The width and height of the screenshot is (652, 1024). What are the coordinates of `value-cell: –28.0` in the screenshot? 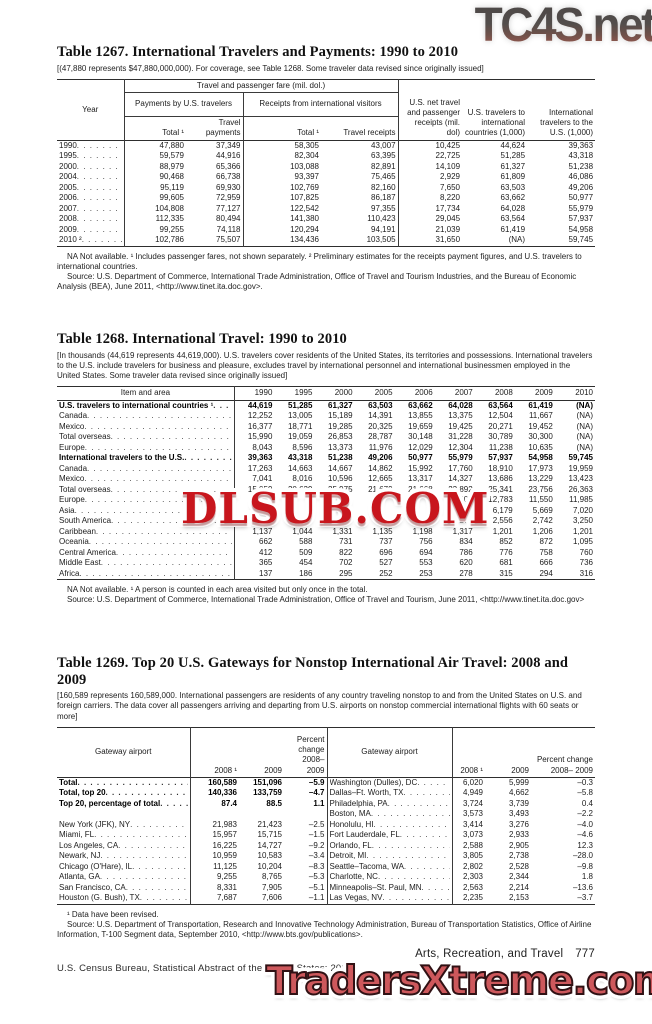 It's located at (582, 856).